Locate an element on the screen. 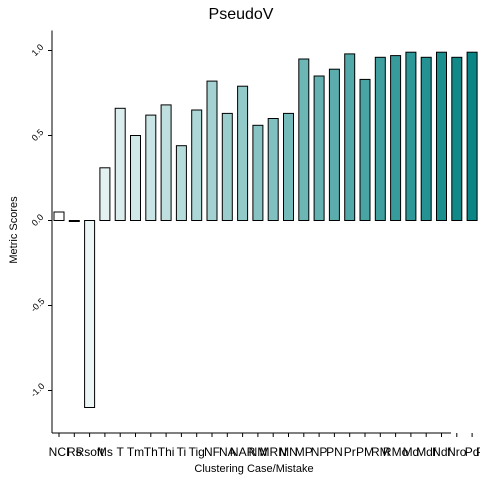 The width and height of the screenshot is (480, 480). bar-rm is located at coordinates (380, 138).